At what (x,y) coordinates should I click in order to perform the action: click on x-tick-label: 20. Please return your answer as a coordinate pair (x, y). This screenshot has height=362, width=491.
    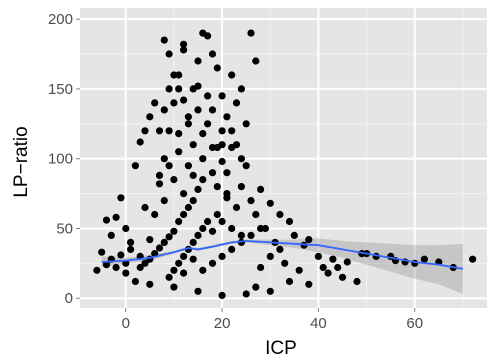
    Looking at the image, I should click on (222, 323).